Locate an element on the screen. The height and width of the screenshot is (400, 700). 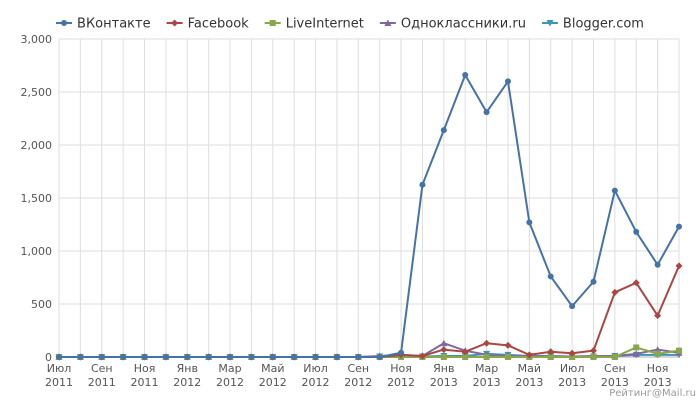
legend-label: Blogger.com is located at coordinates (603, 24).